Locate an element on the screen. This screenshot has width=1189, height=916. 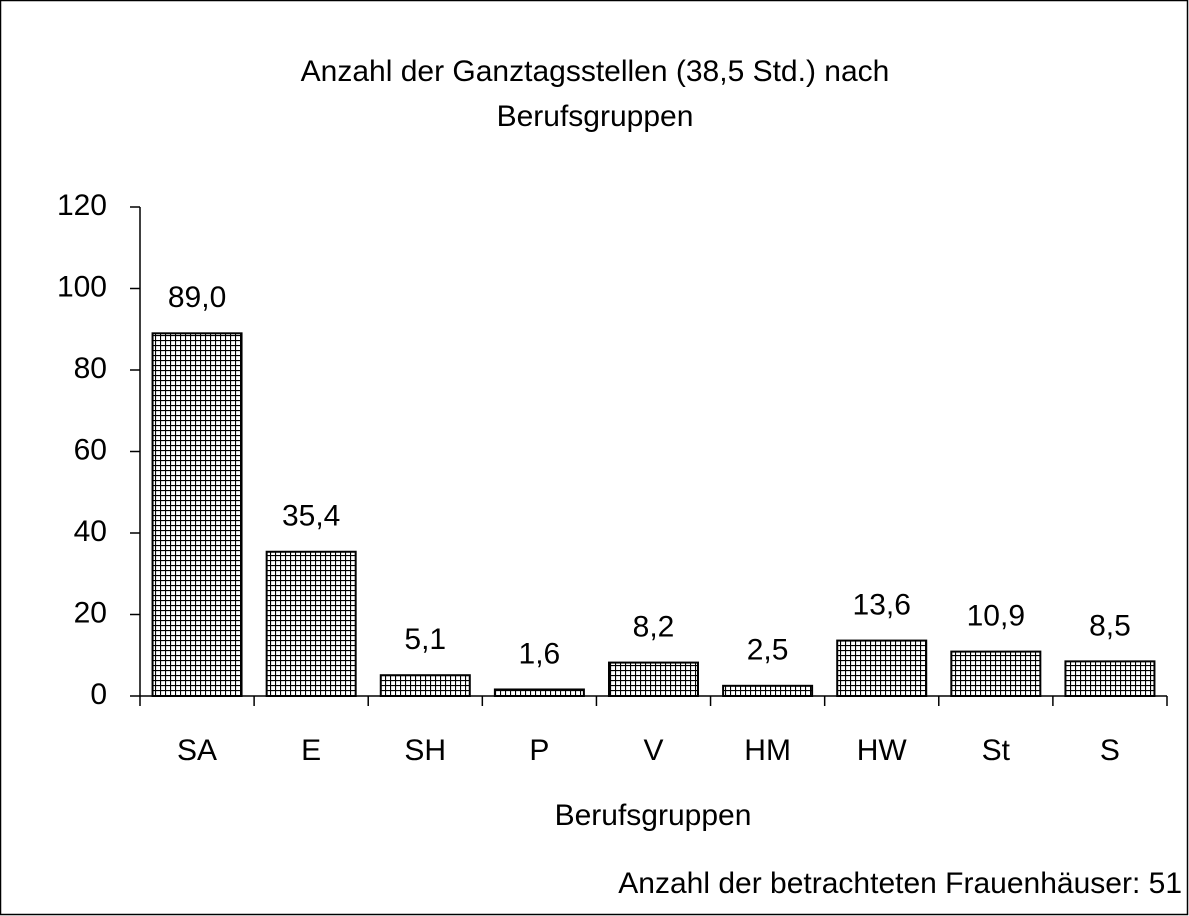
x-tick-label: S is located at coordinates (1110, 750).